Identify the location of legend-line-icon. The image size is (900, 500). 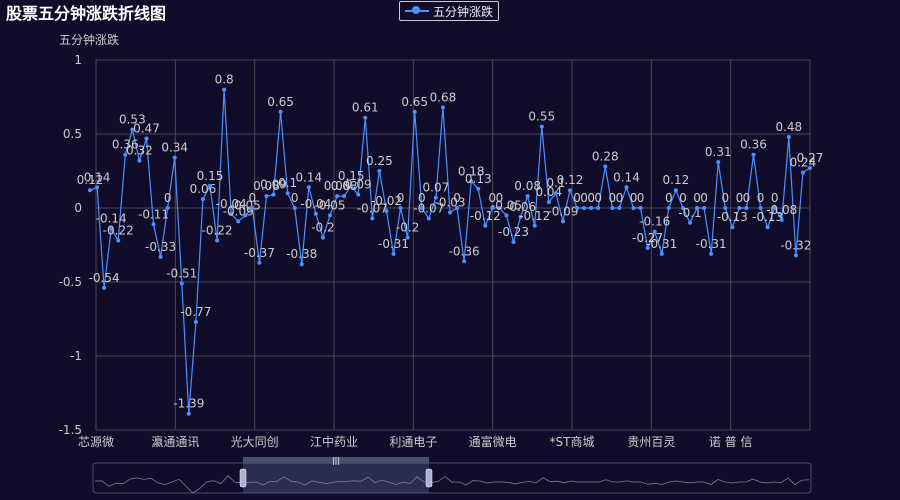
(416, 10).